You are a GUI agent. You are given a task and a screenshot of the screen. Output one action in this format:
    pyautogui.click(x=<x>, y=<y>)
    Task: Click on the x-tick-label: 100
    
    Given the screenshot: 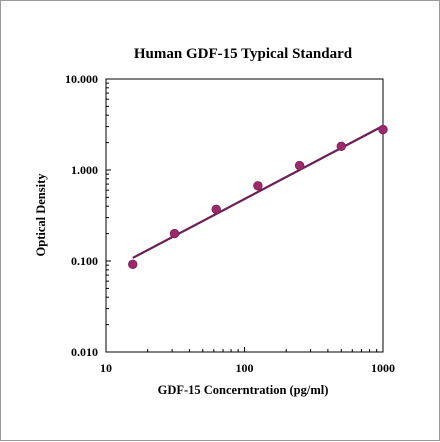 What is the action you would take?
    pyautogui.click(x=245, y=368)
    